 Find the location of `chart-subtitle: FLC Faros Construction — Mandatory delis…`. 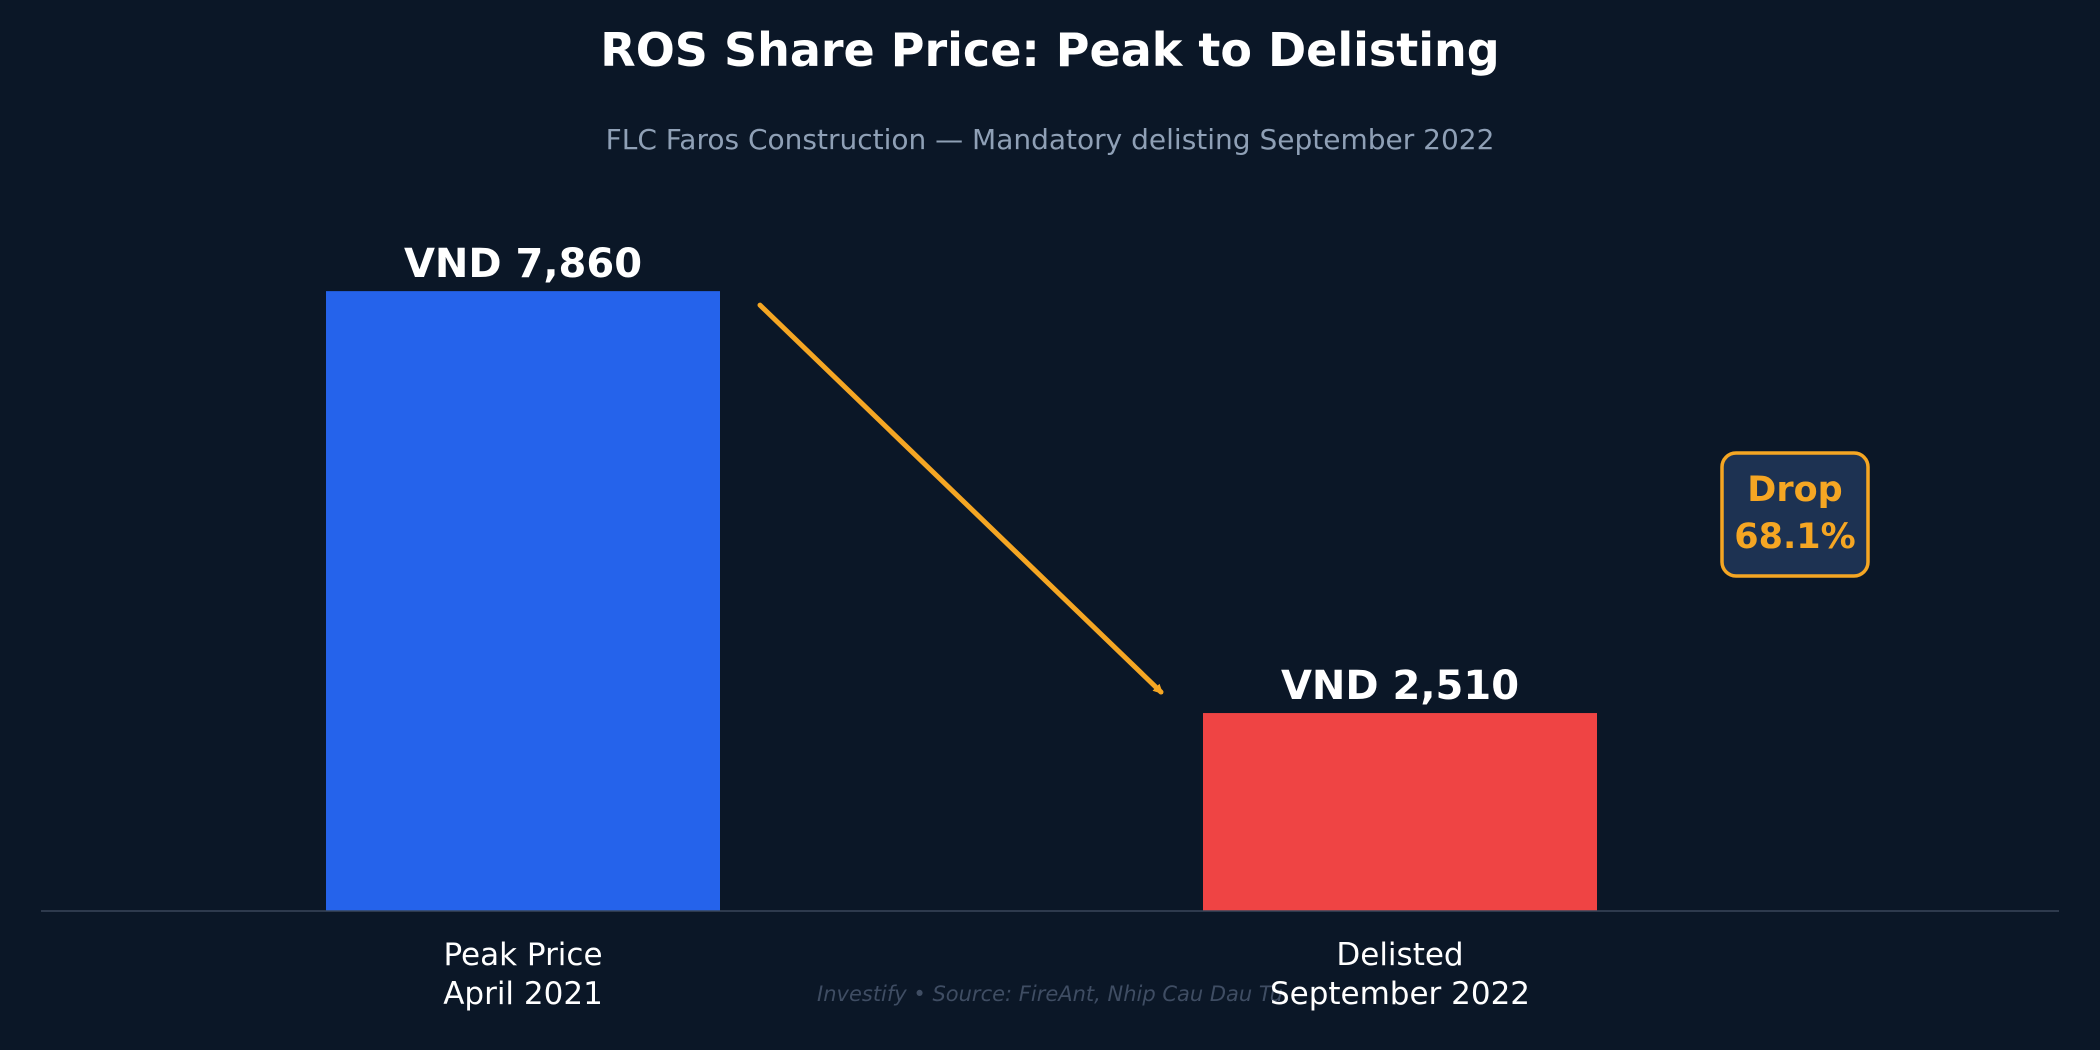

chart-subtitle: FLC Faros Construction — Mandatory delis… is located at coordinates (1050, 139).